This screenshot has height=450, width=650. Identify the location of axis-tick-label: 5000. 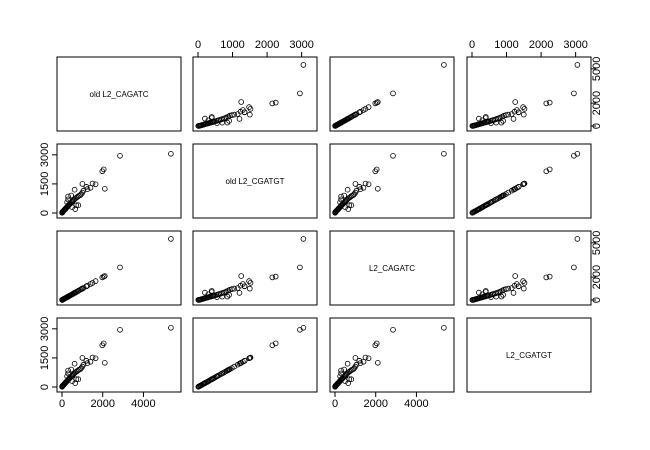
(597, 243).